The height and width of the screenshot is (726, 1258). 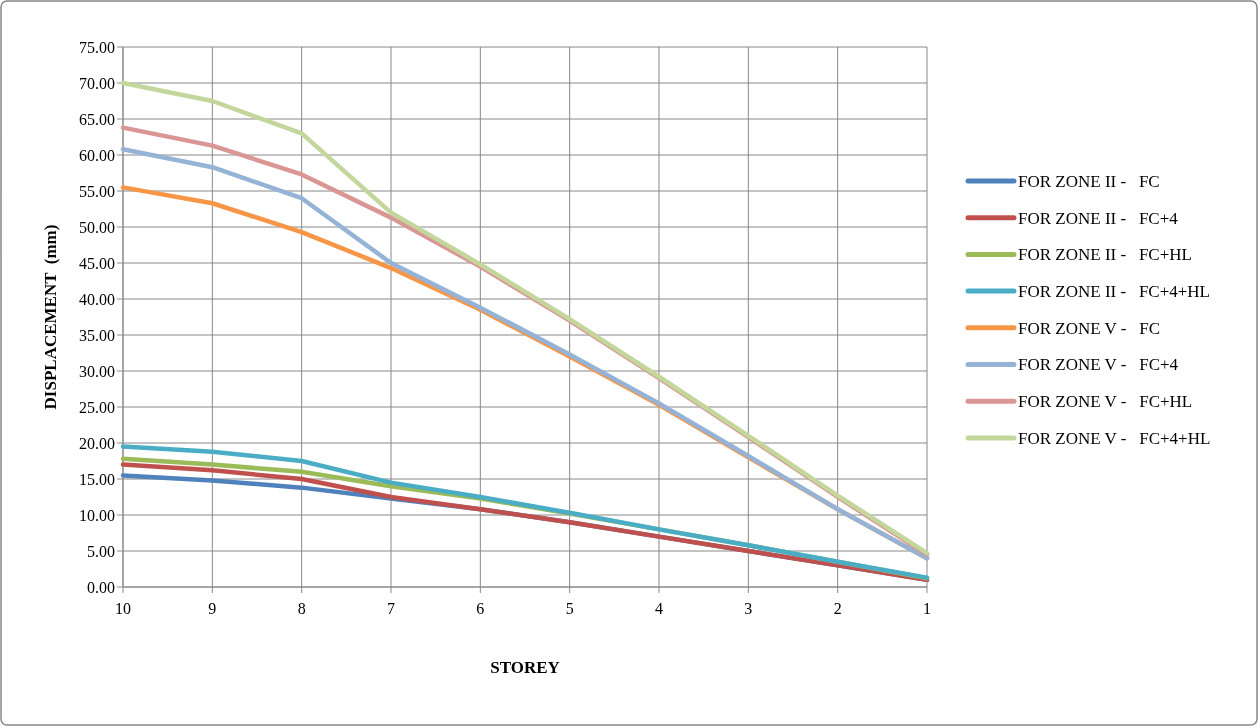 I want to click on x-tick-label: 1, so click(x=927, y=608).